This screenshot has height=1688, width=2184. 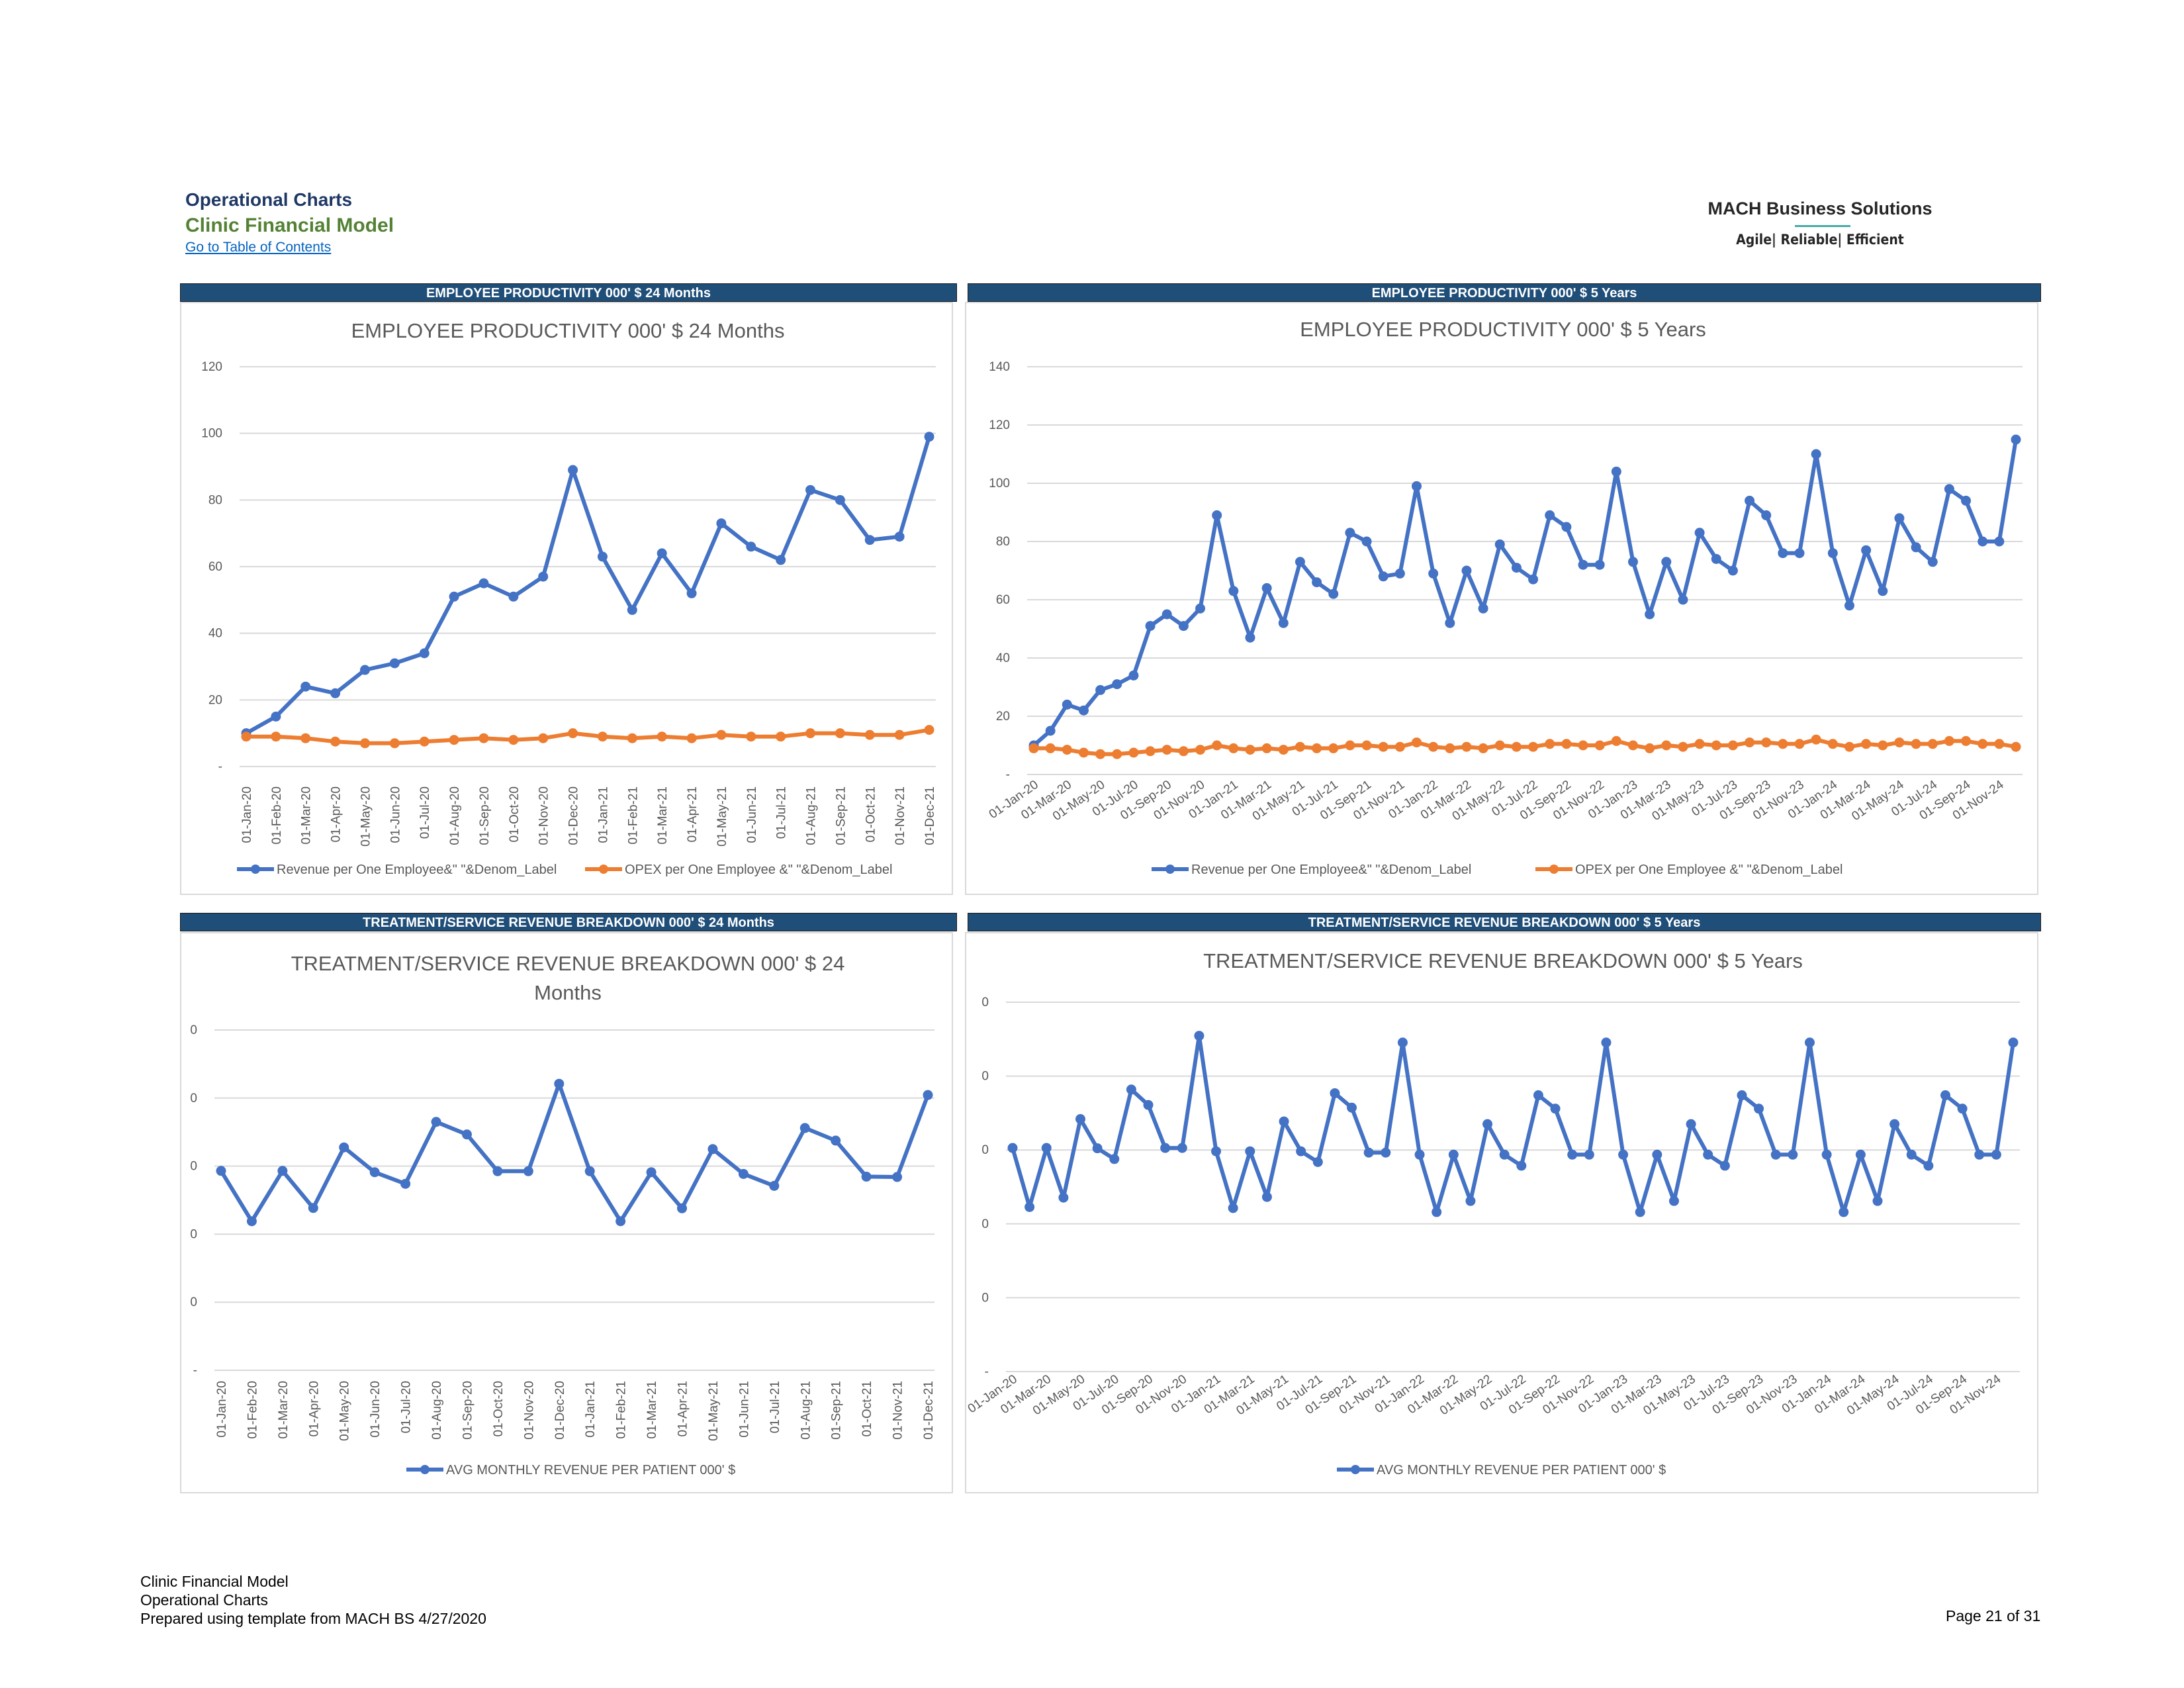 What do you see at coordinates (714, 1411) in the screenshot?
I see `x-tick-label: 01-May-21` at bounding box center [714, 1411].